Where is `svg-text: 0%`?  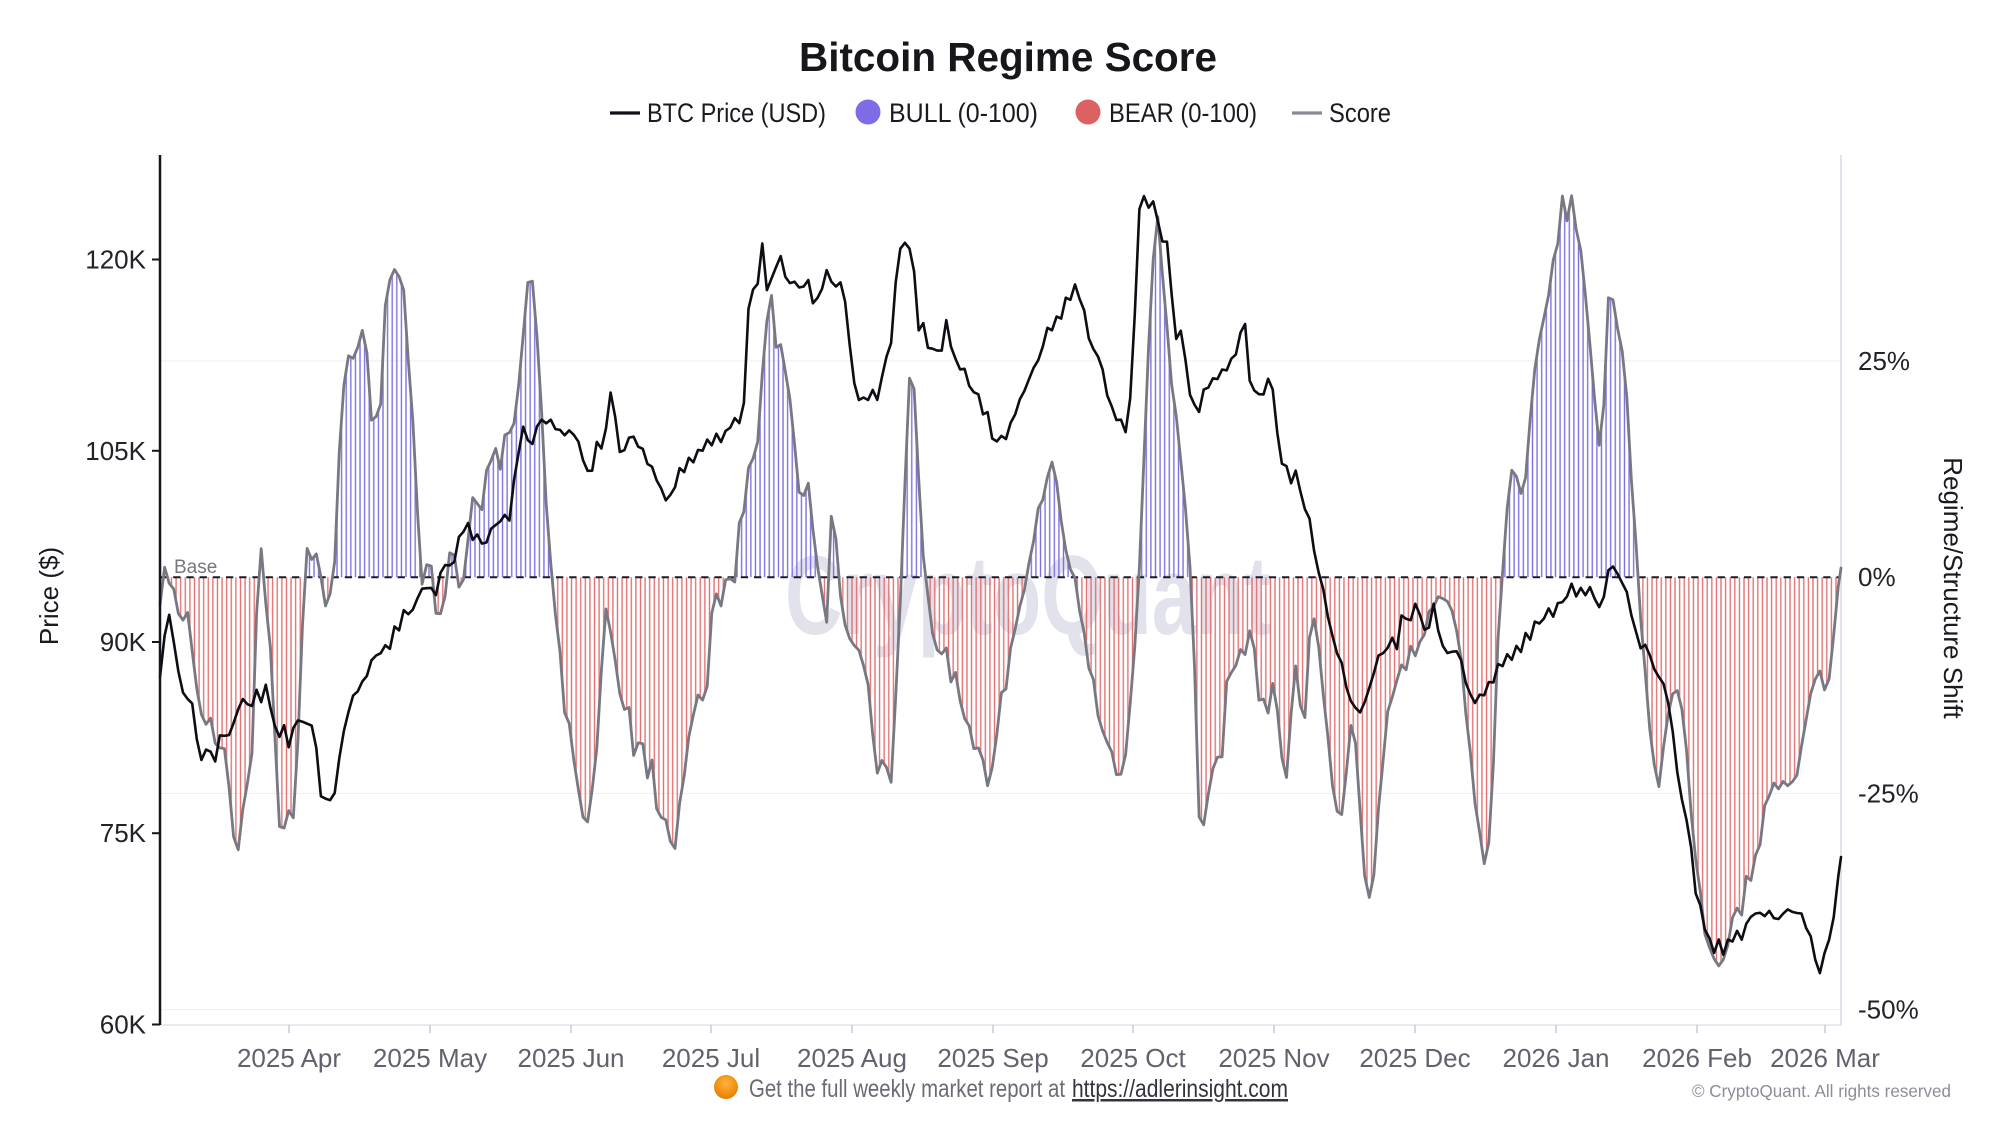
svg-text: 0% is located at coordinates (1877, 577).